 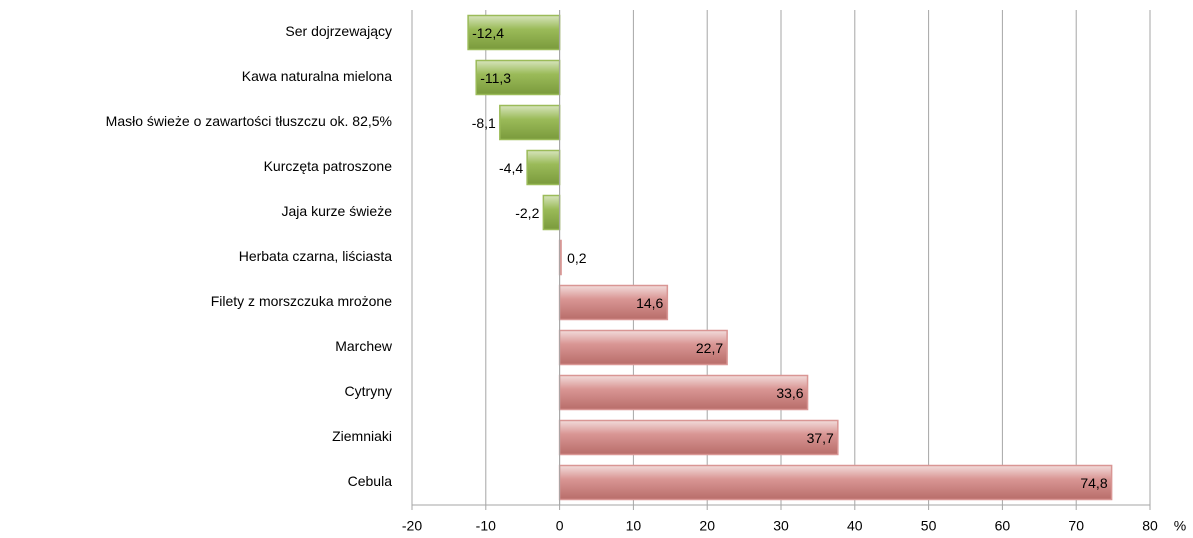 What do you see at coordinates (1150, 526) in the screenshot?
I see `x-tick-label: 80` at bounding box center [1150, 526].